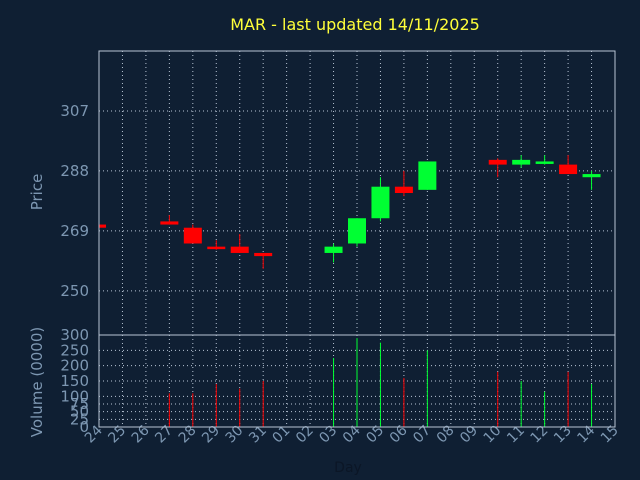 The image size is (640, 480). What do you see at coordinates (37, 192) in the screenshot?
I see `price-axis-label: Price` at bounding box center [37, 192].